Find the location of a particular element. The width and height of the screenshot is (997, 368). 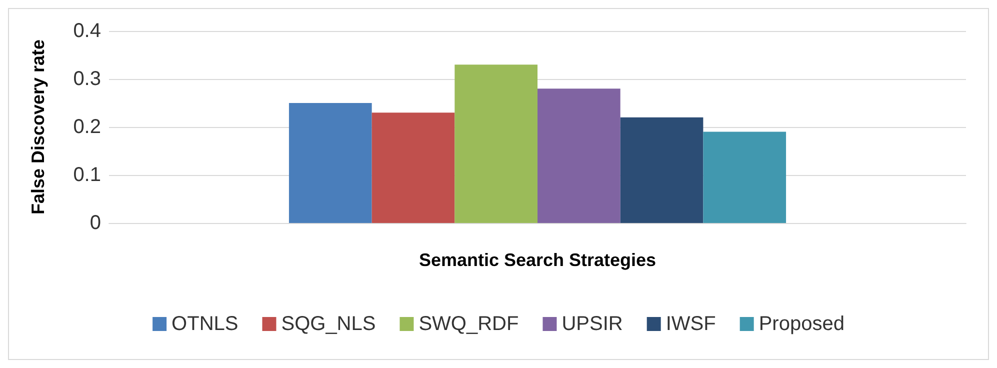

y-tick-label: 0 is located at coordinates (95, 223).